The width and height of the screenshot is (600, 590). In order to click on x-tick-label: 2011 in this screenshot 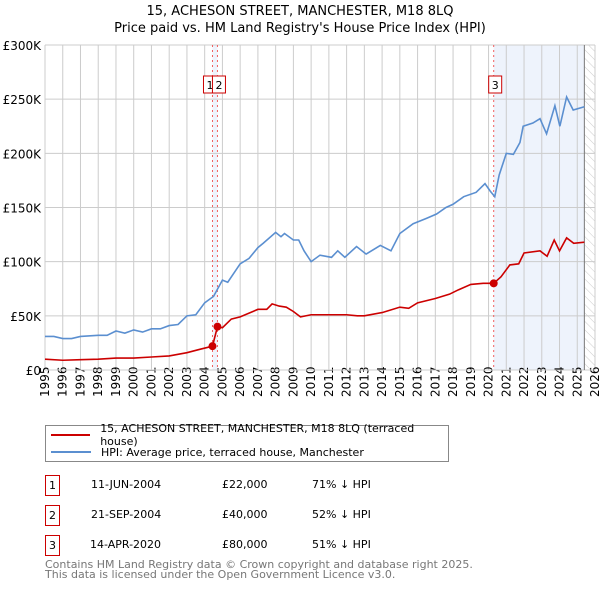, I will do `click(329, 381)`.